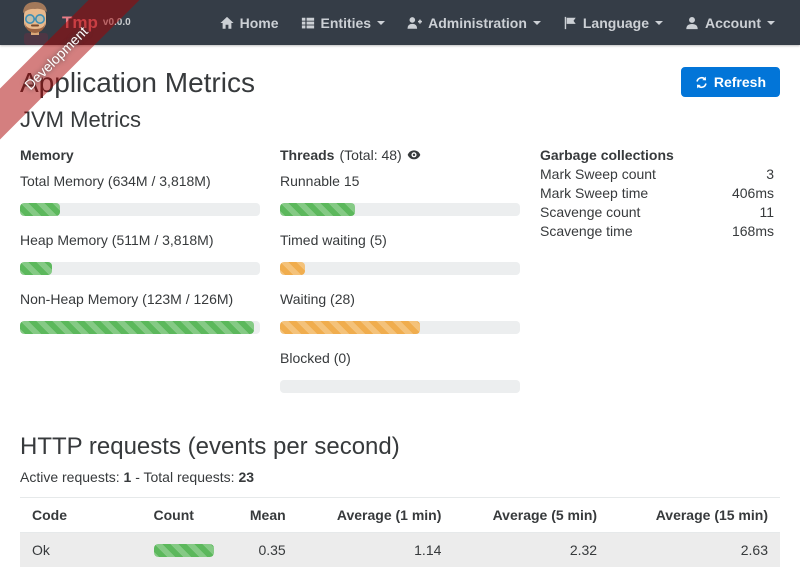 The width and height of the screenshot is (800, 567). I want to click on col-header-count: Count, so click(183, 515).